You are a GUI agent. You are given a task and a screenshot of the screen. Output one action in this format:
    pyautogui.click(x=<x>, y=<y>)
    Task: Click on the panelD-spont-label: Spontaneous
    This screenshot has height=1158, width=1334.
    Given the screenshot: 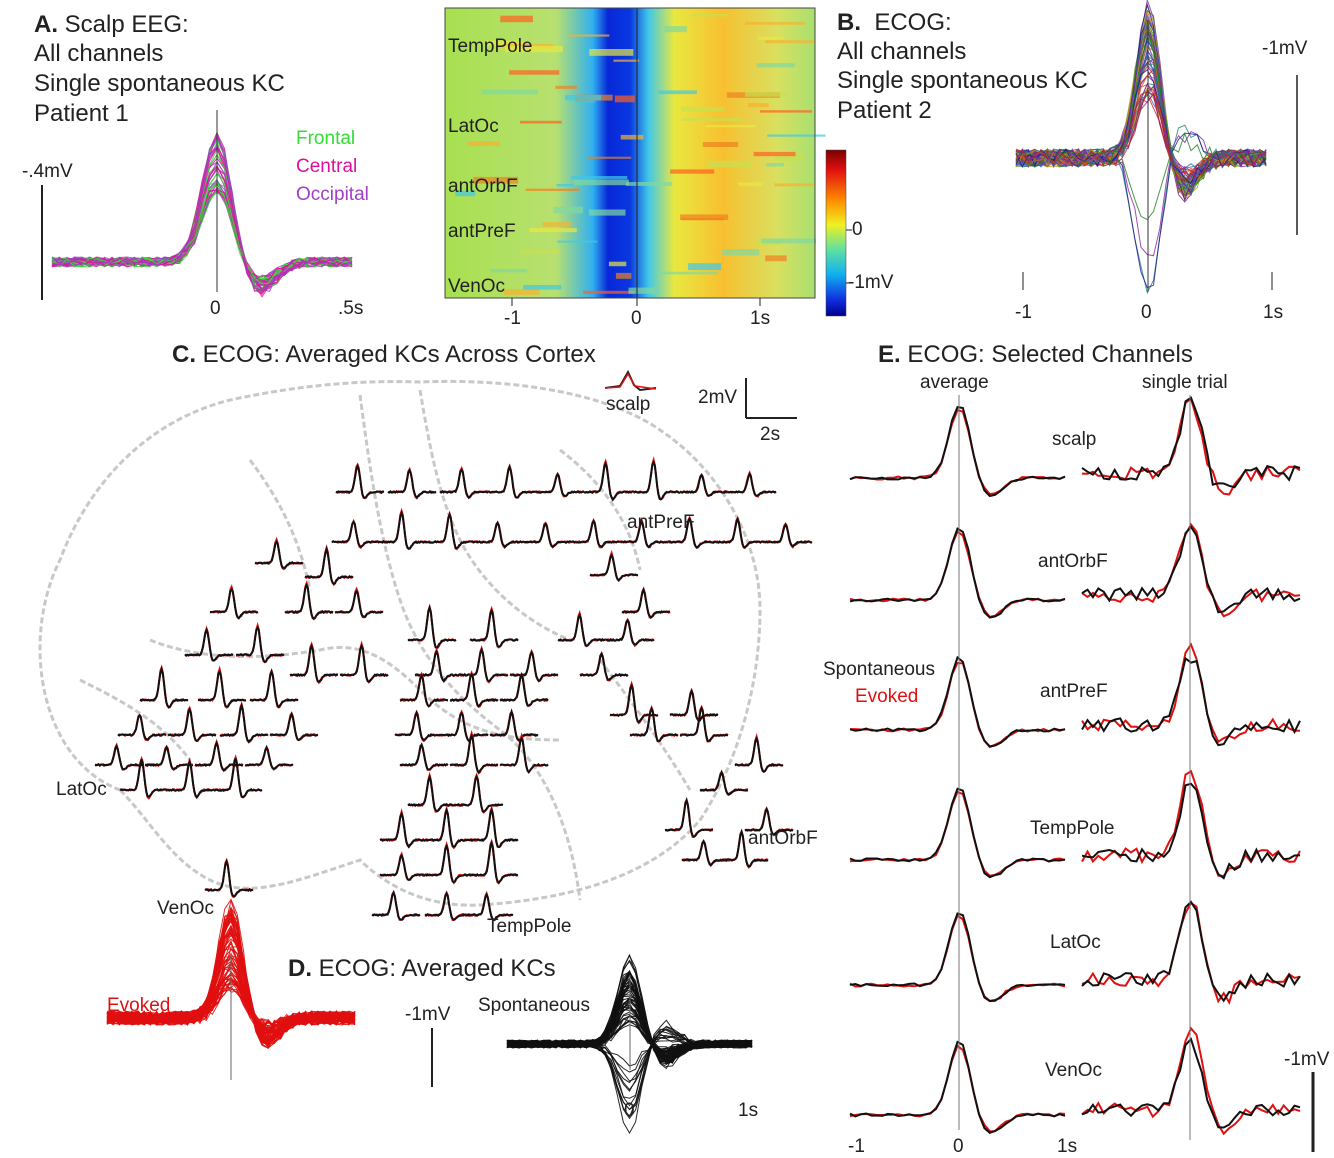 What is the action you would take?
    pyautogui.click(x=534, y=1005)
    